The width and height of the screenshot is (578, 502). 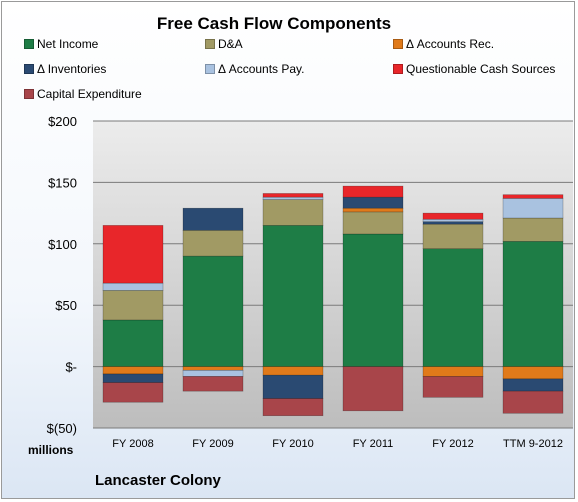 I want to click on bar-d-a-fy-2011, so click(x=373, y=223).